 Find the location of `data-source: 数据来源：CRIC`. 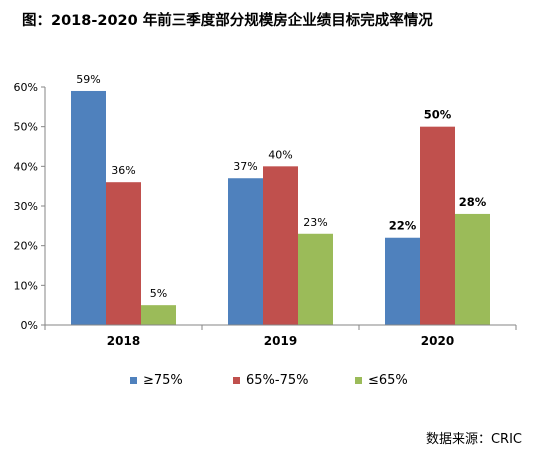

data-source: 数据来源：CRIC is located at coordinates (473, 439).